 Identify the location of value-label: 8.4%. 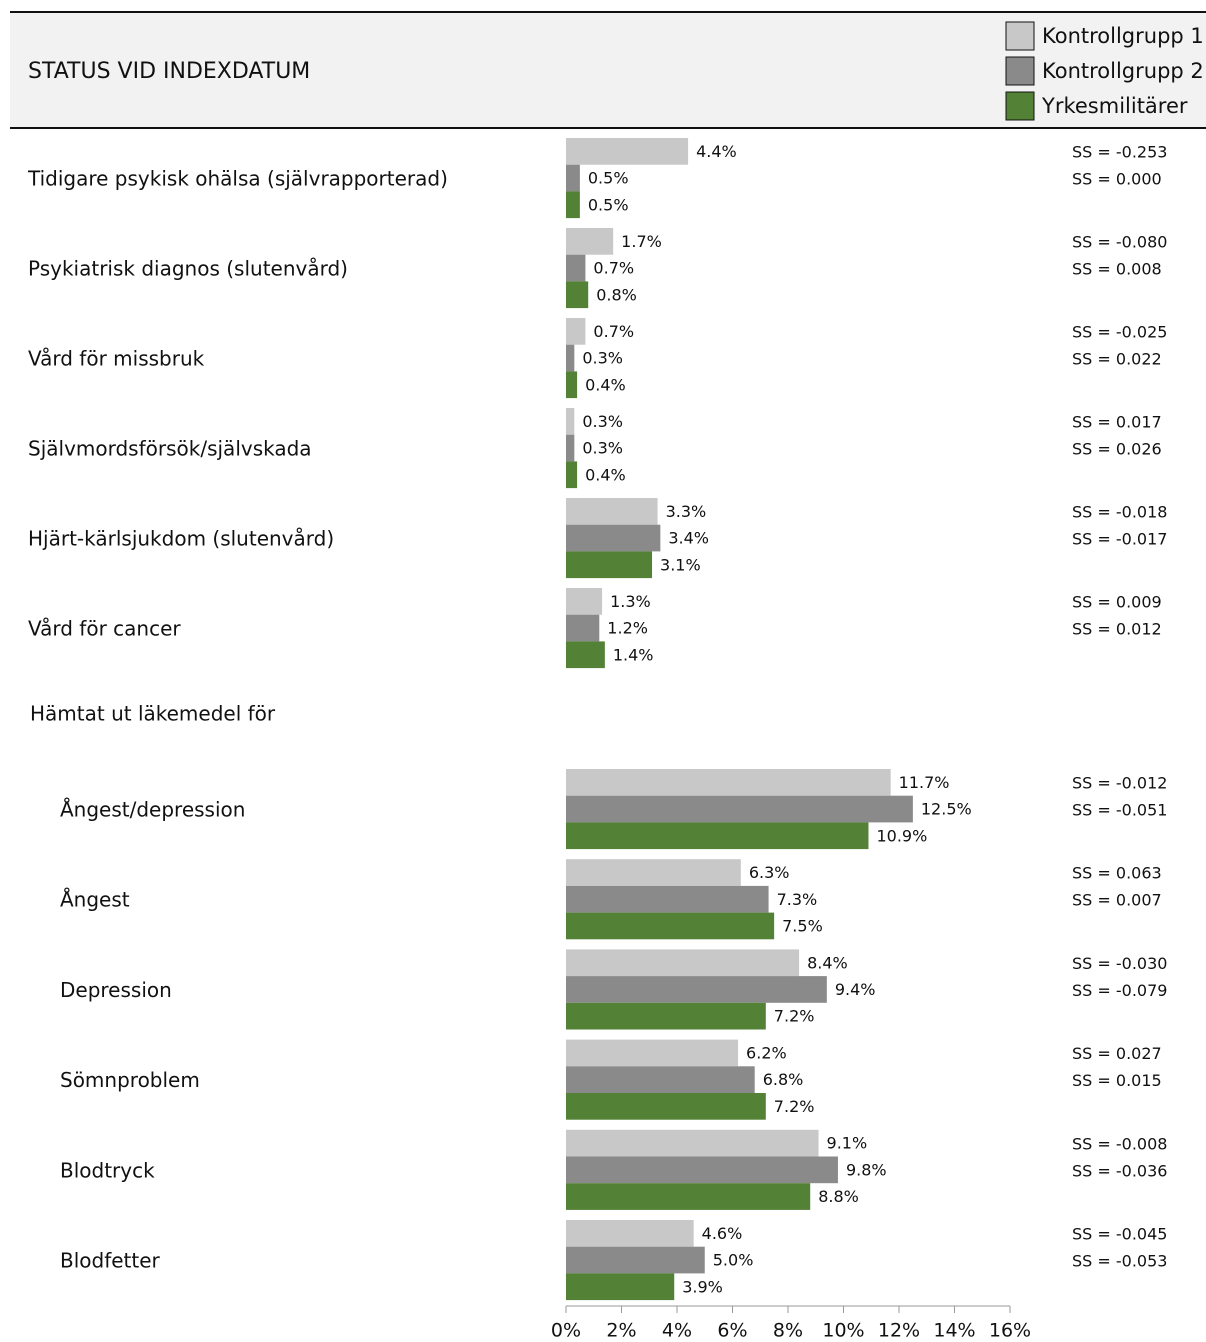
(827, 962).